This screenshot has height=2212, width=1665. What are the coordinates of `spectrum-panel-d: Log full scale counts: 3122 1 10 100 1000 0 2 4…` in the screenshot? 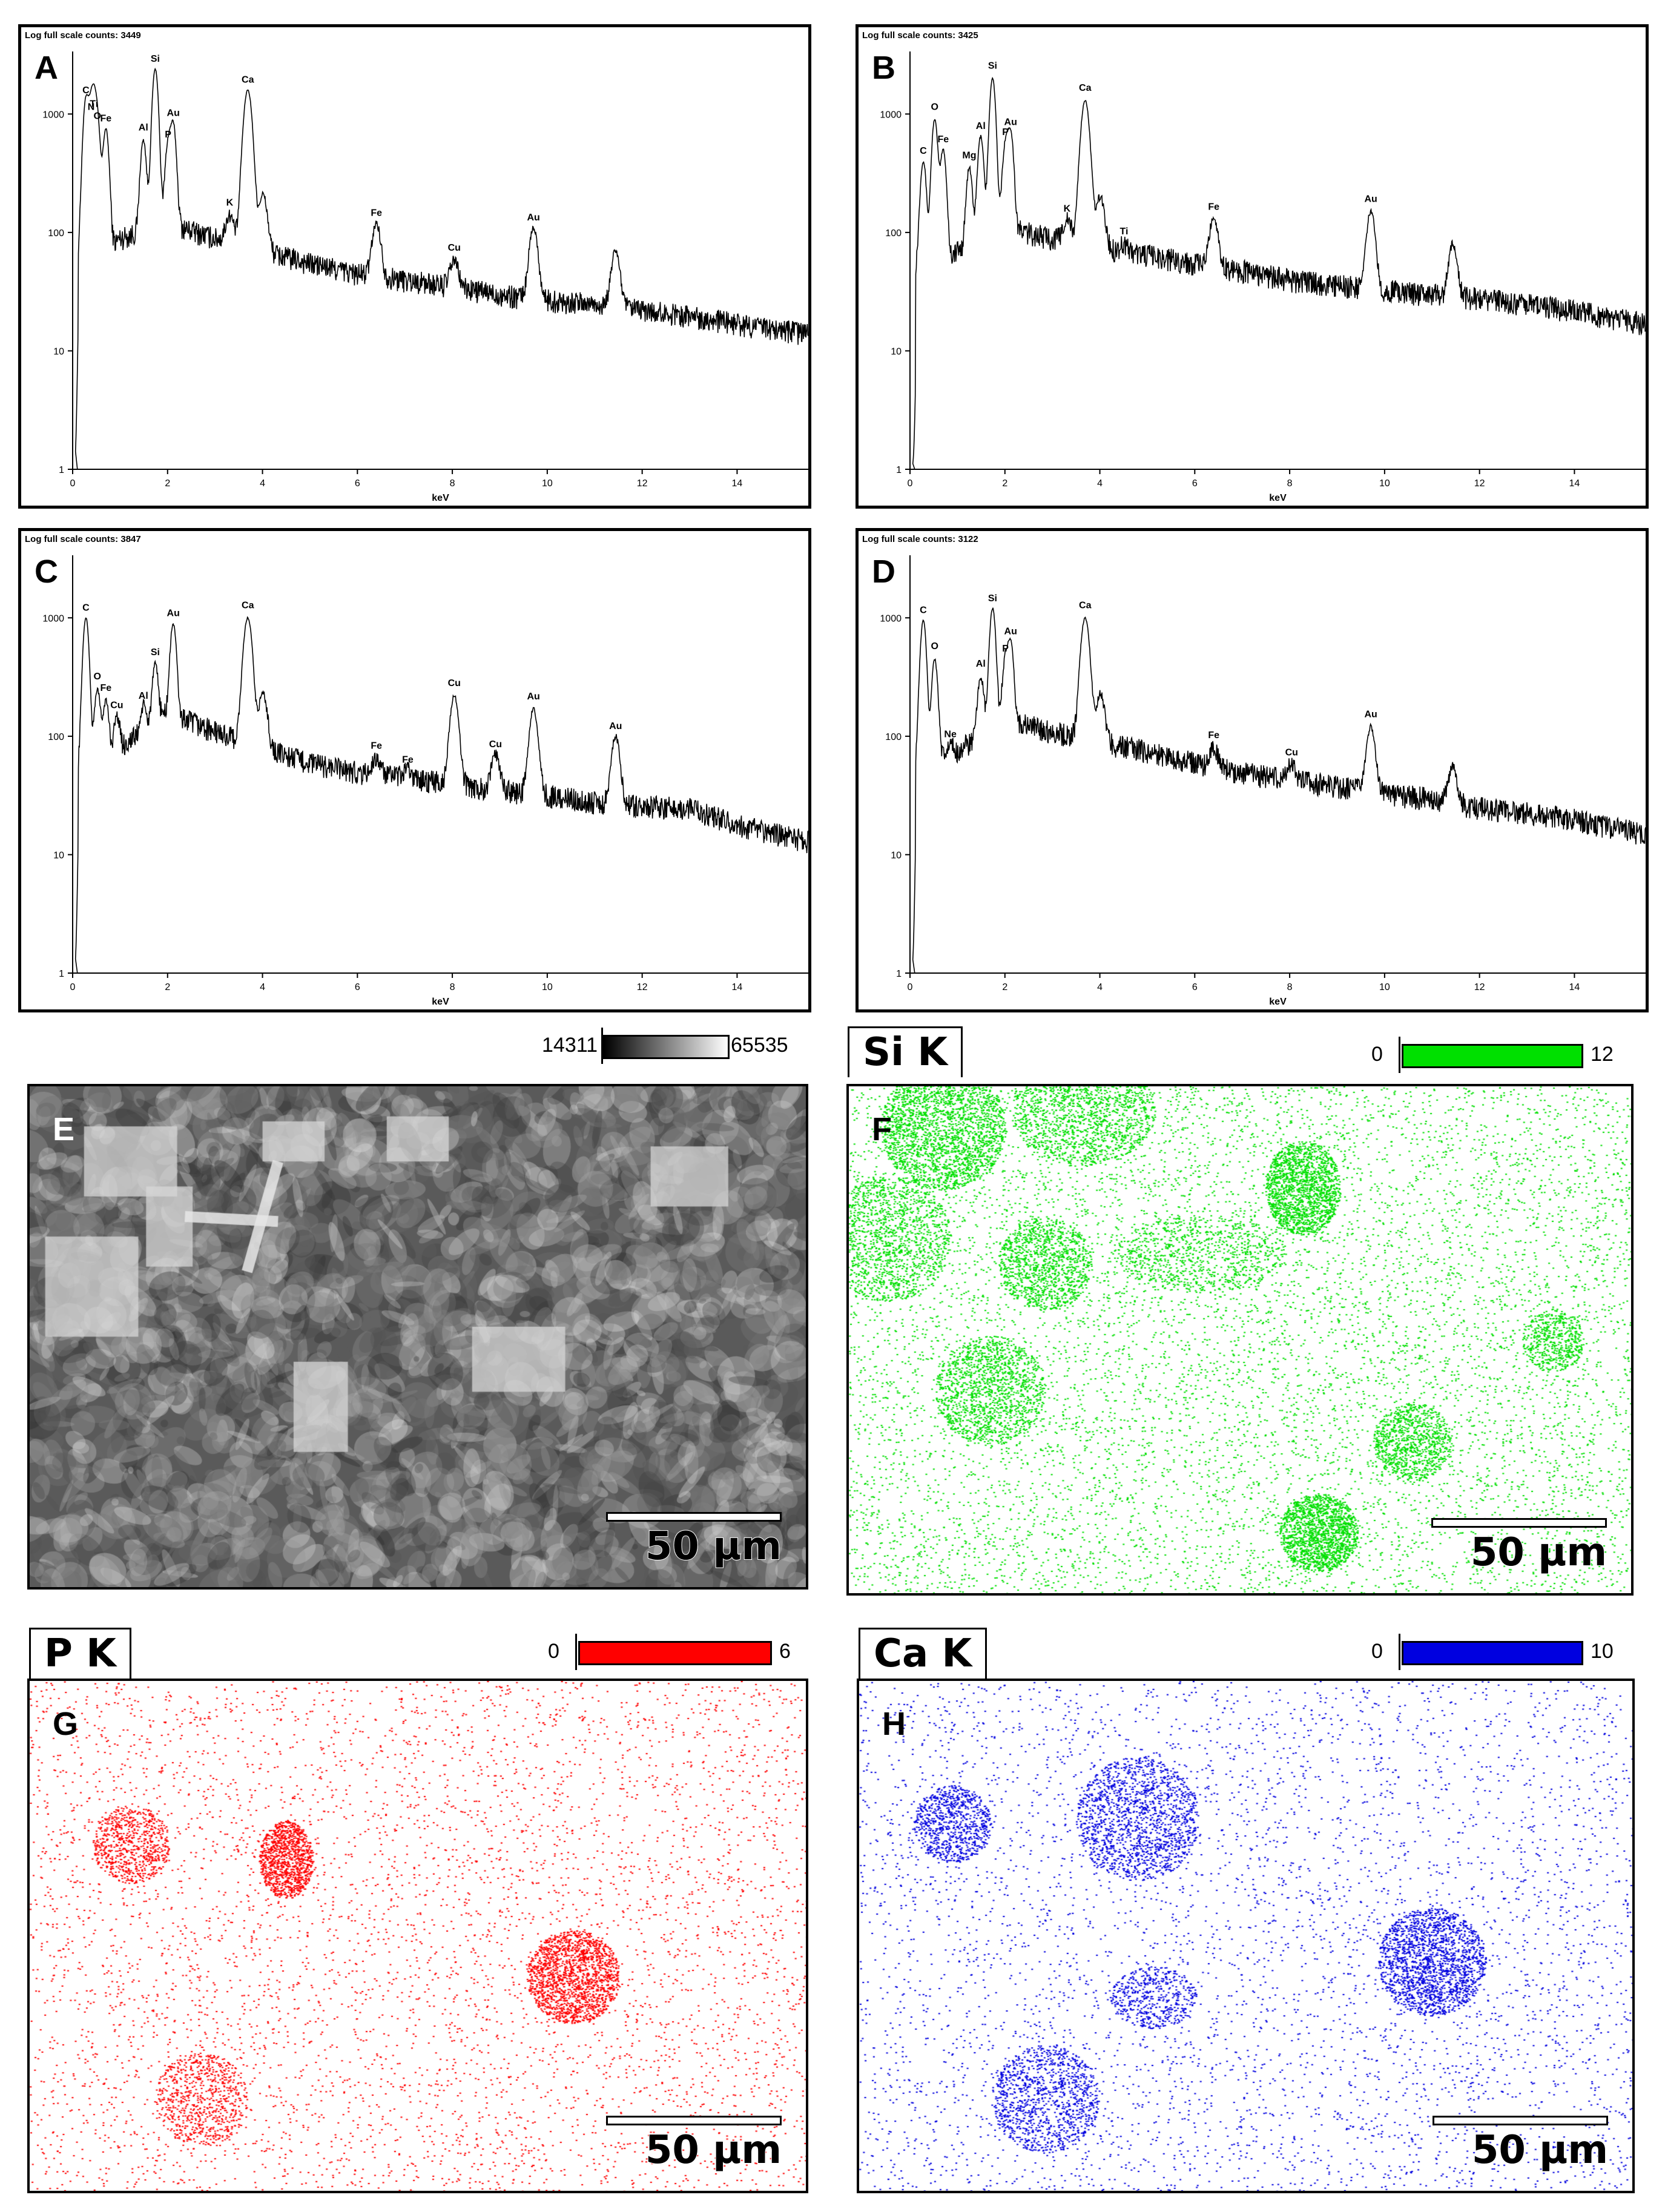 It's located at (1252, 770).